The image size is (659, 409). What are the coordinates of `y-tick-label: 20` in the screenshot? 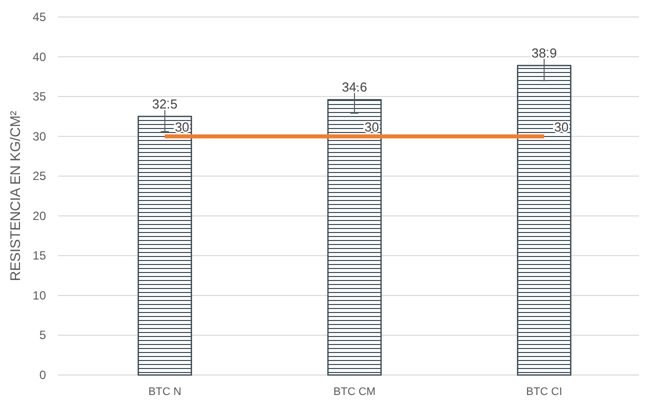 It's located at (39, 215).